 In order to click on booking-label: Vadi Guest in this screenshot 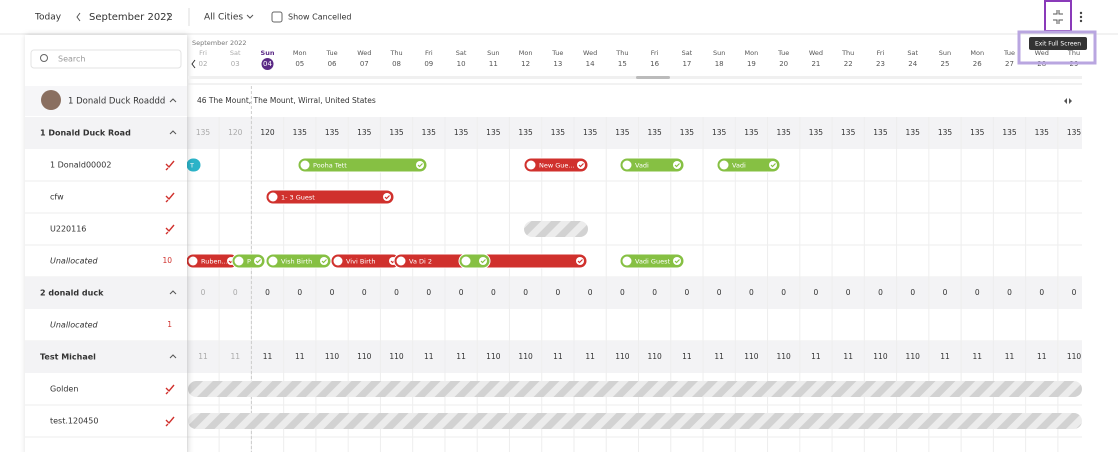, I will do `click(652, 262)`.